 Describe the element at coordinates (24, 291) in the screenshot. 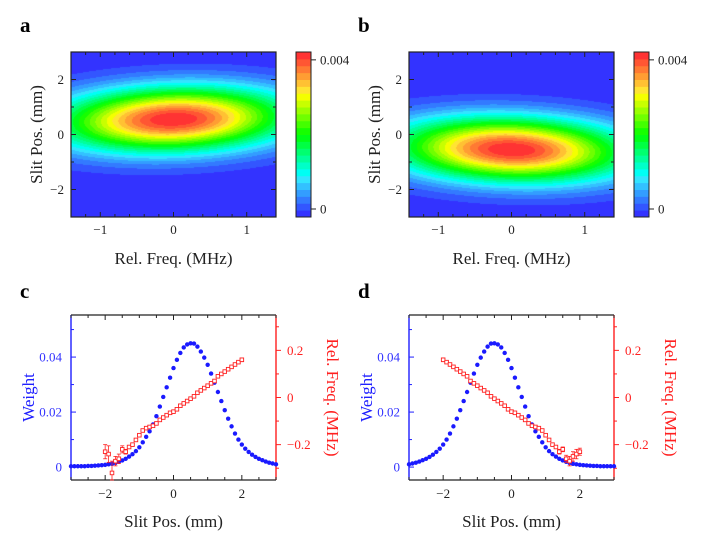

I see `panel-label-c: c` at that location.